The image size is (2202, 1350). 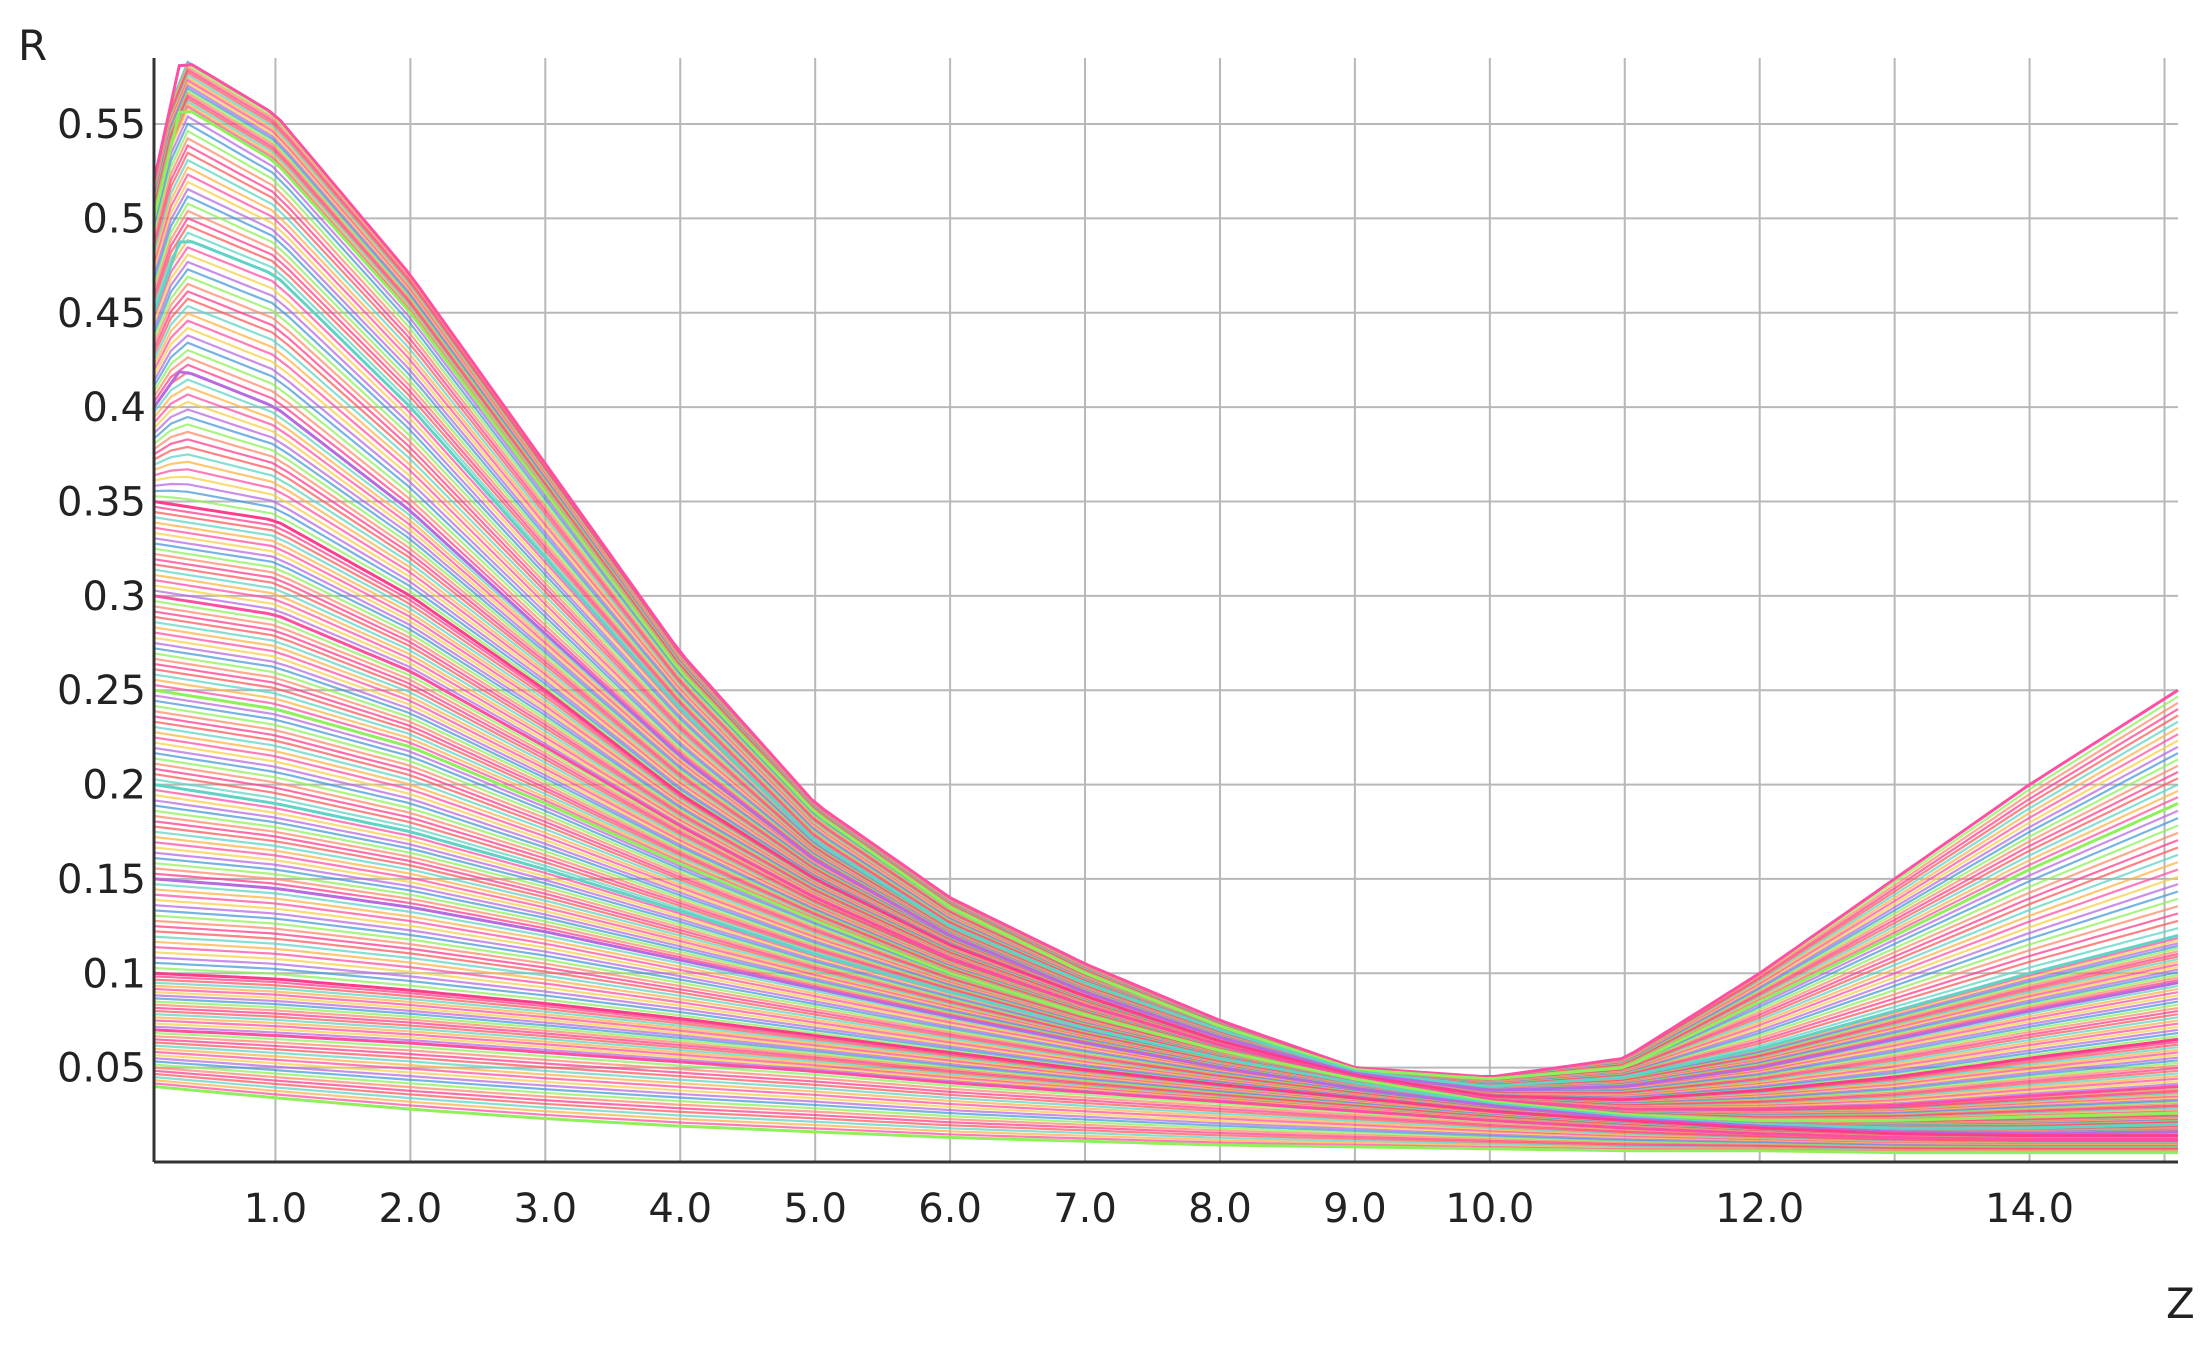 What do you see at coordinates (114, 786) in the screenshot?
I see `y-tick-label: 0.2` at bounding box center [114, 786].